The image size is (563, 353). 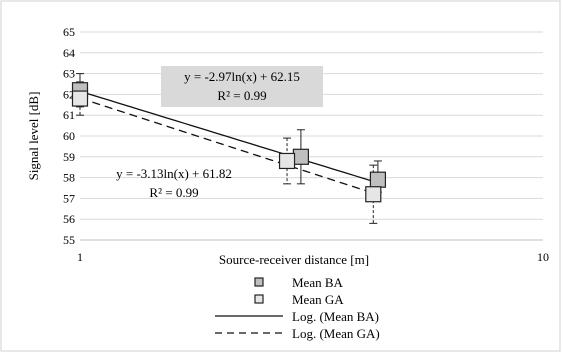 What do you see at coordinates (69, 219) in the screenshot?
I see `y-tick-label: 56` at bounding box center [69, 219].